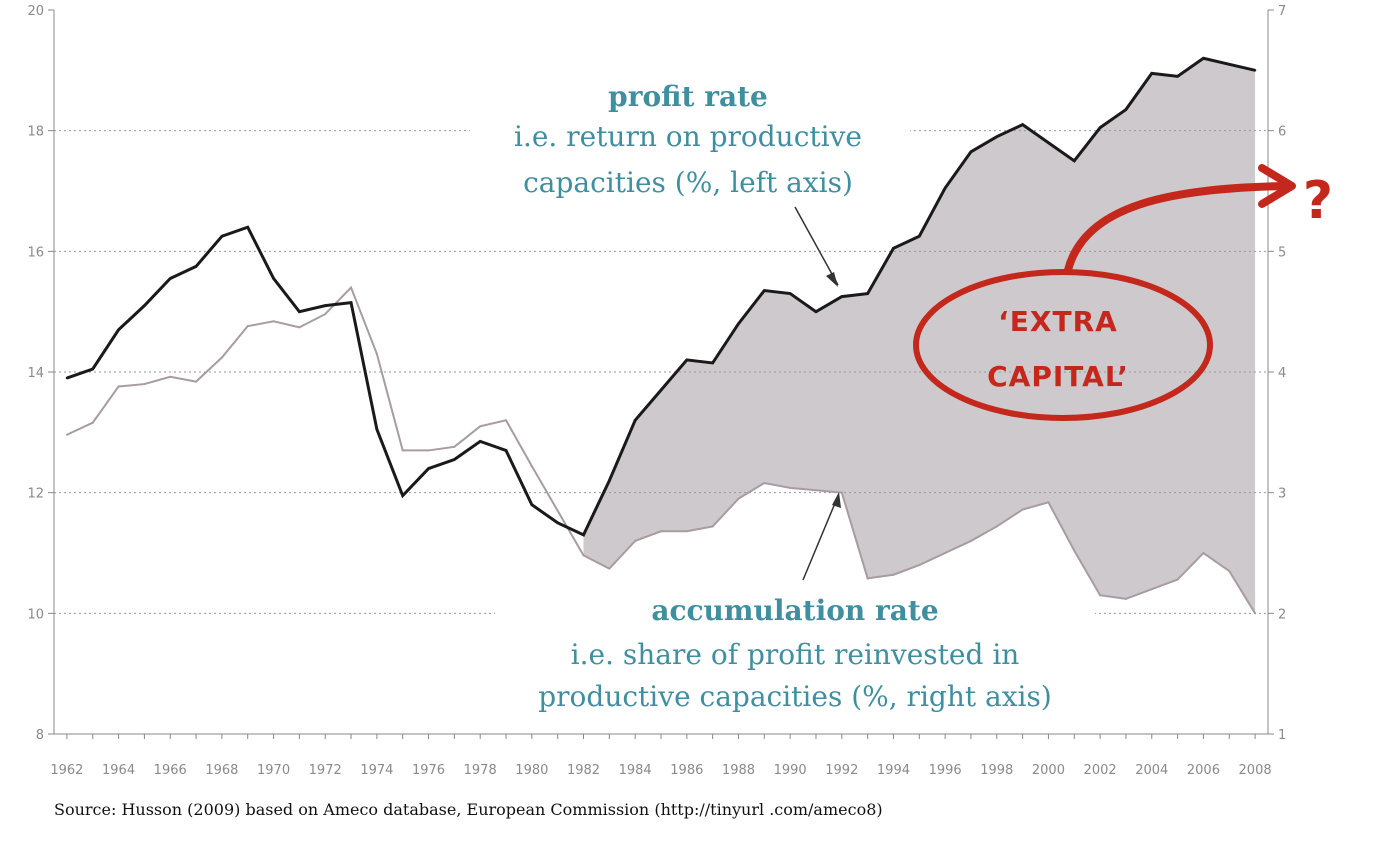 The width and height of the screenshot is (1380, 844). Describe the element at coordinates (1048, 770) in the screenshot. I see `x-tick-label: 2000` at that location.